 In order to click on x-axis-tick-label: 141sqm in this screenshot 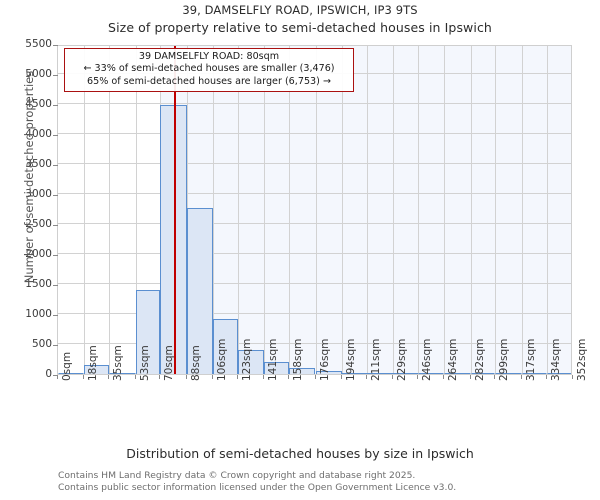, I will do `click(273, 359)`.